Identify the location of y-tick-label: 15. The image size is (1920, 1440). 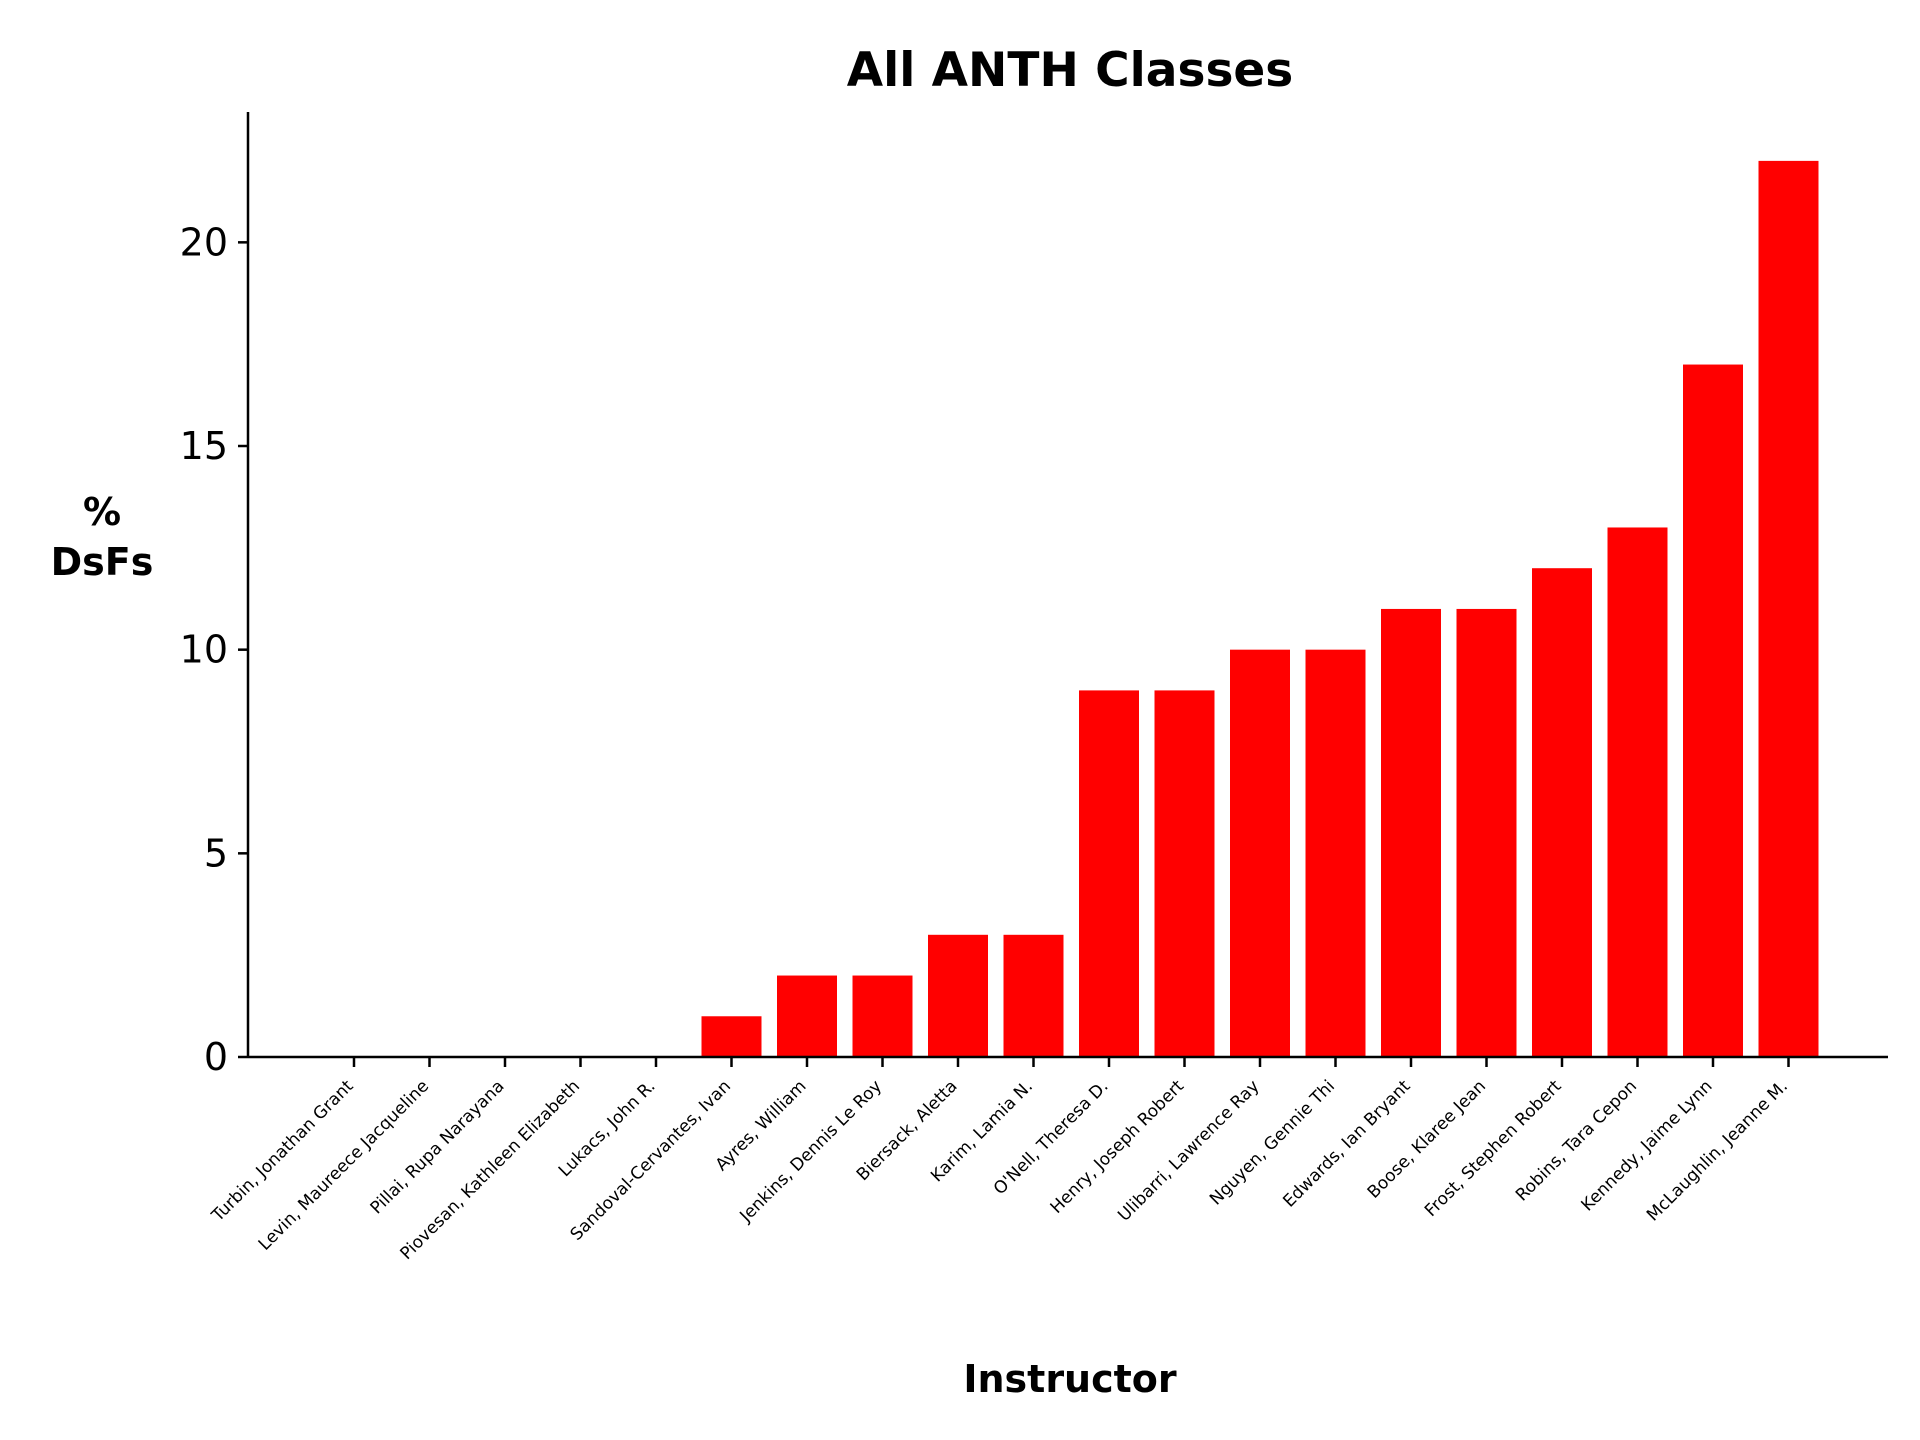
(204, 446).